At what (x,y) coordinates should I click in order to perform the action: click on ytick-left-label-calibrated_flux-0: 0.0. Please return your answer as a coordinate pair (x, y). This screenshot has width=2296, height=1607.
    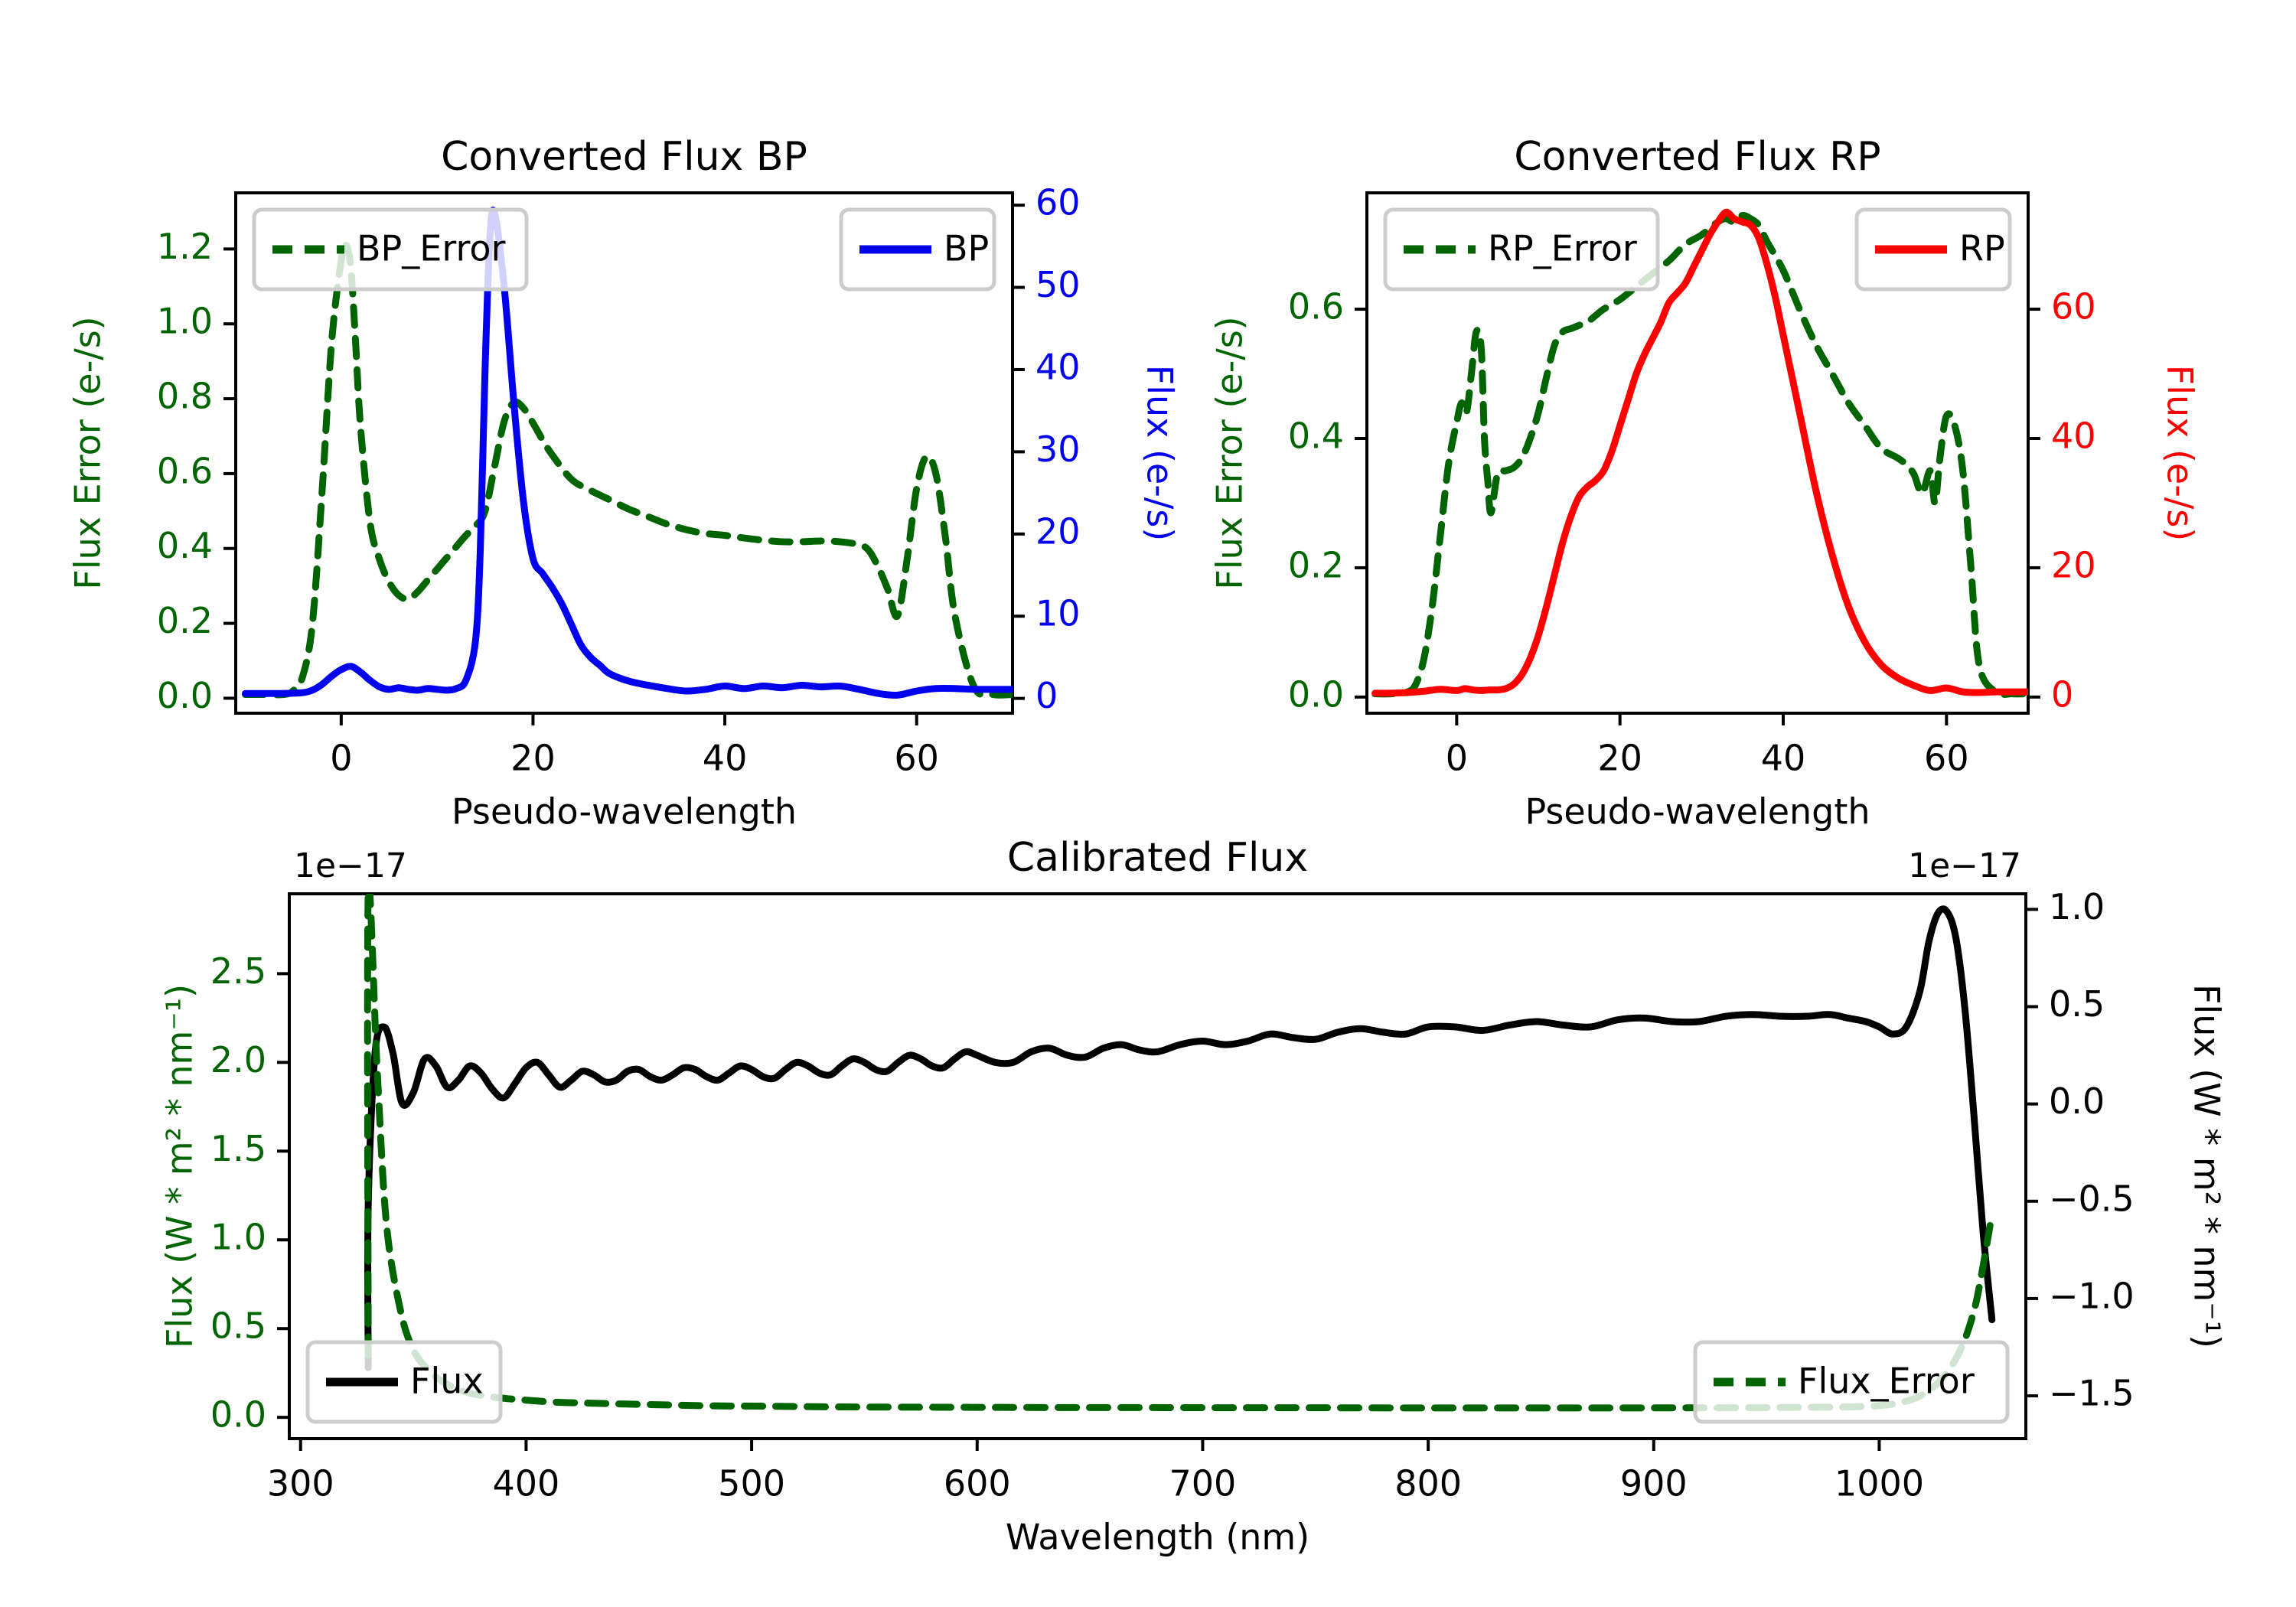
    Looking at the image, I should click on (238, 1415).